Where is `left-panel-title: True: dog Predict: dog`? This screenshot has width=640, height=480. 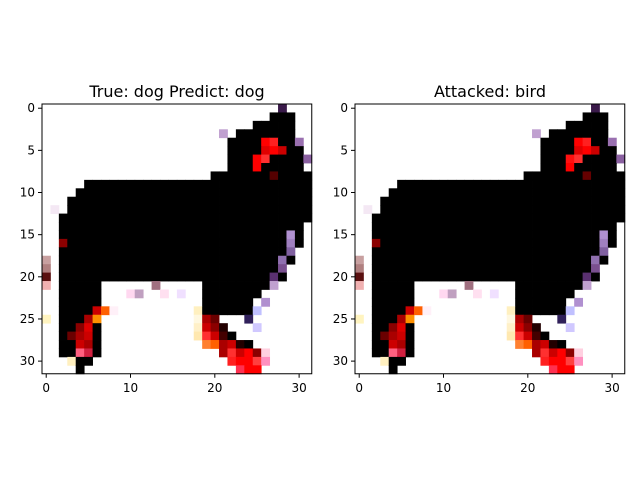
left-panel-title: True: dog Predict: dog is located at coordinates (176, 91).